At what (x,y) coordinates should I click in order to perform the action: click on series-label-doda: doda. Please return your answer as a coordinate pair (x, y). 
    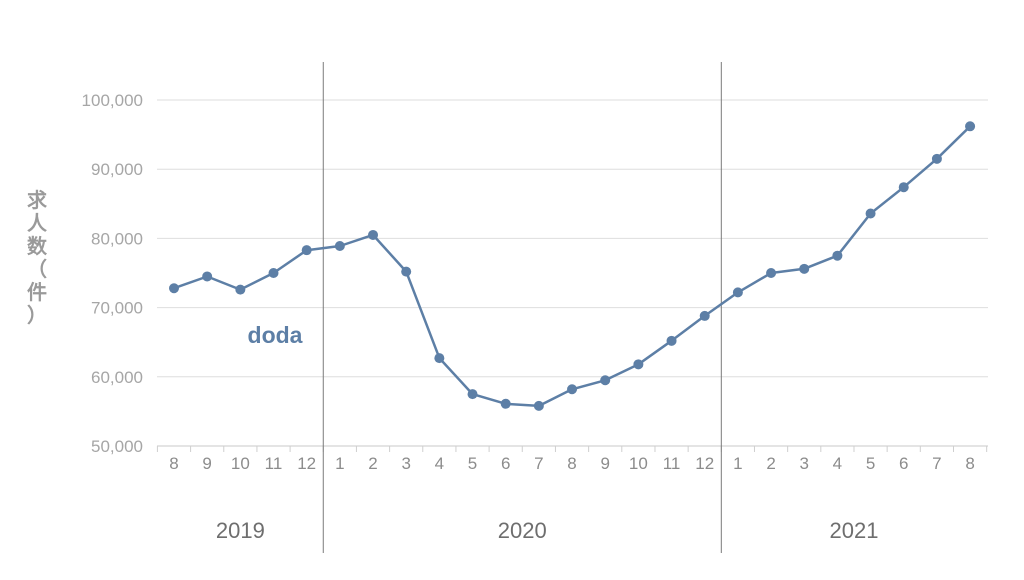
    Looking at the image, I should click on (275, 335).